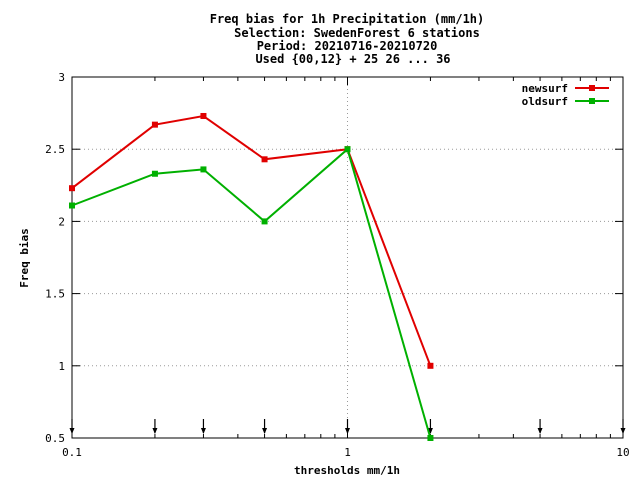  I want to click on title-line-1: Freq bias for 1h Precipitation (mm/1h), so click(347, 19).